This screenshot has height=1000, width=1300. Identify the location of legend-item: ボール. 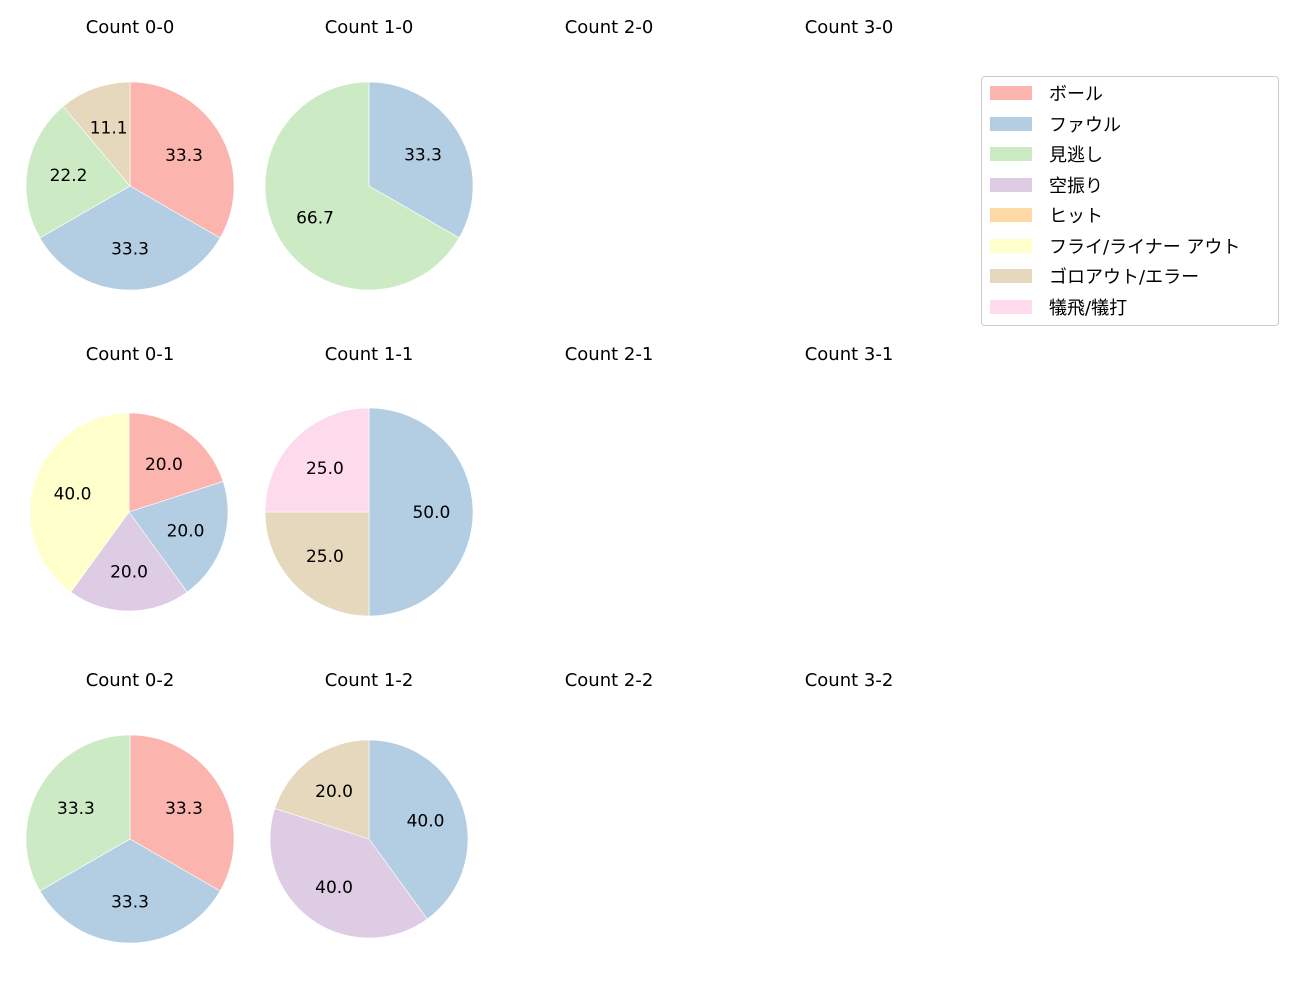
(1046, 94).